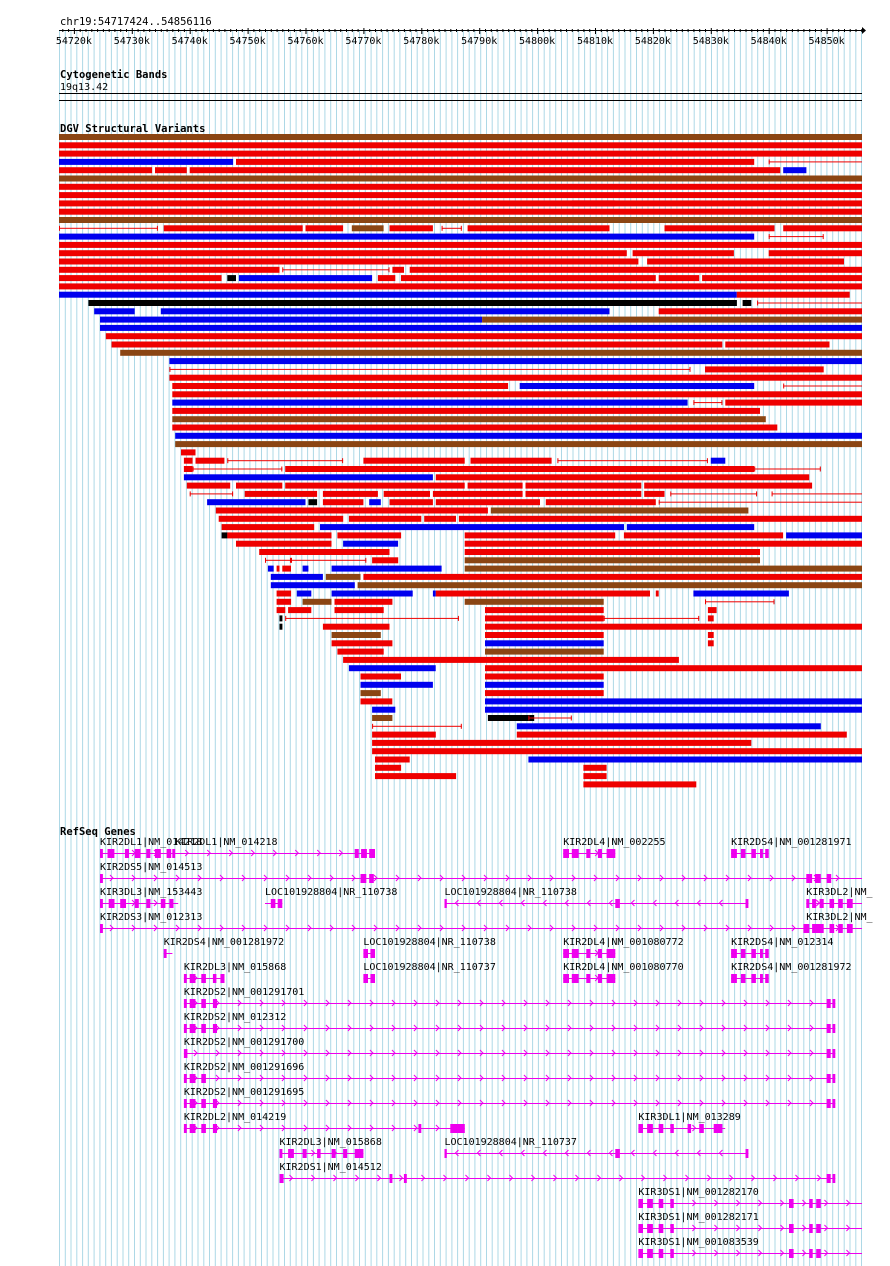 Image resolution: width=890 pixels, height=1266 pixels. What do you see at coordinates (614, 847) in the screenshot?
I see `gene-model: KIR2DL4|NM_002255` at bounding box center [614, 847].